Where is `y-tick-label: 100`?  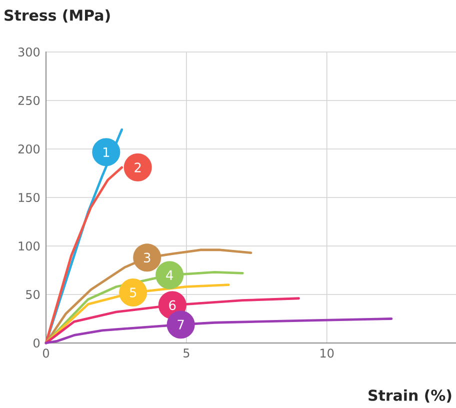
y-tick-label: 100 is located at coordinates (29, 246).